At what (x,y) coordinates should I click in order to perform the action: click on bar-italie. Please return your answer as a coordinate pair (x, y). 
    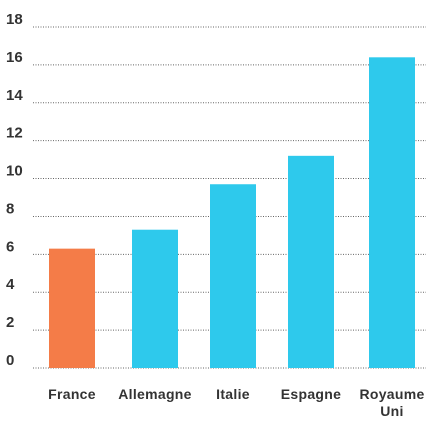
    Looking at the image, I should click on (233, 276).